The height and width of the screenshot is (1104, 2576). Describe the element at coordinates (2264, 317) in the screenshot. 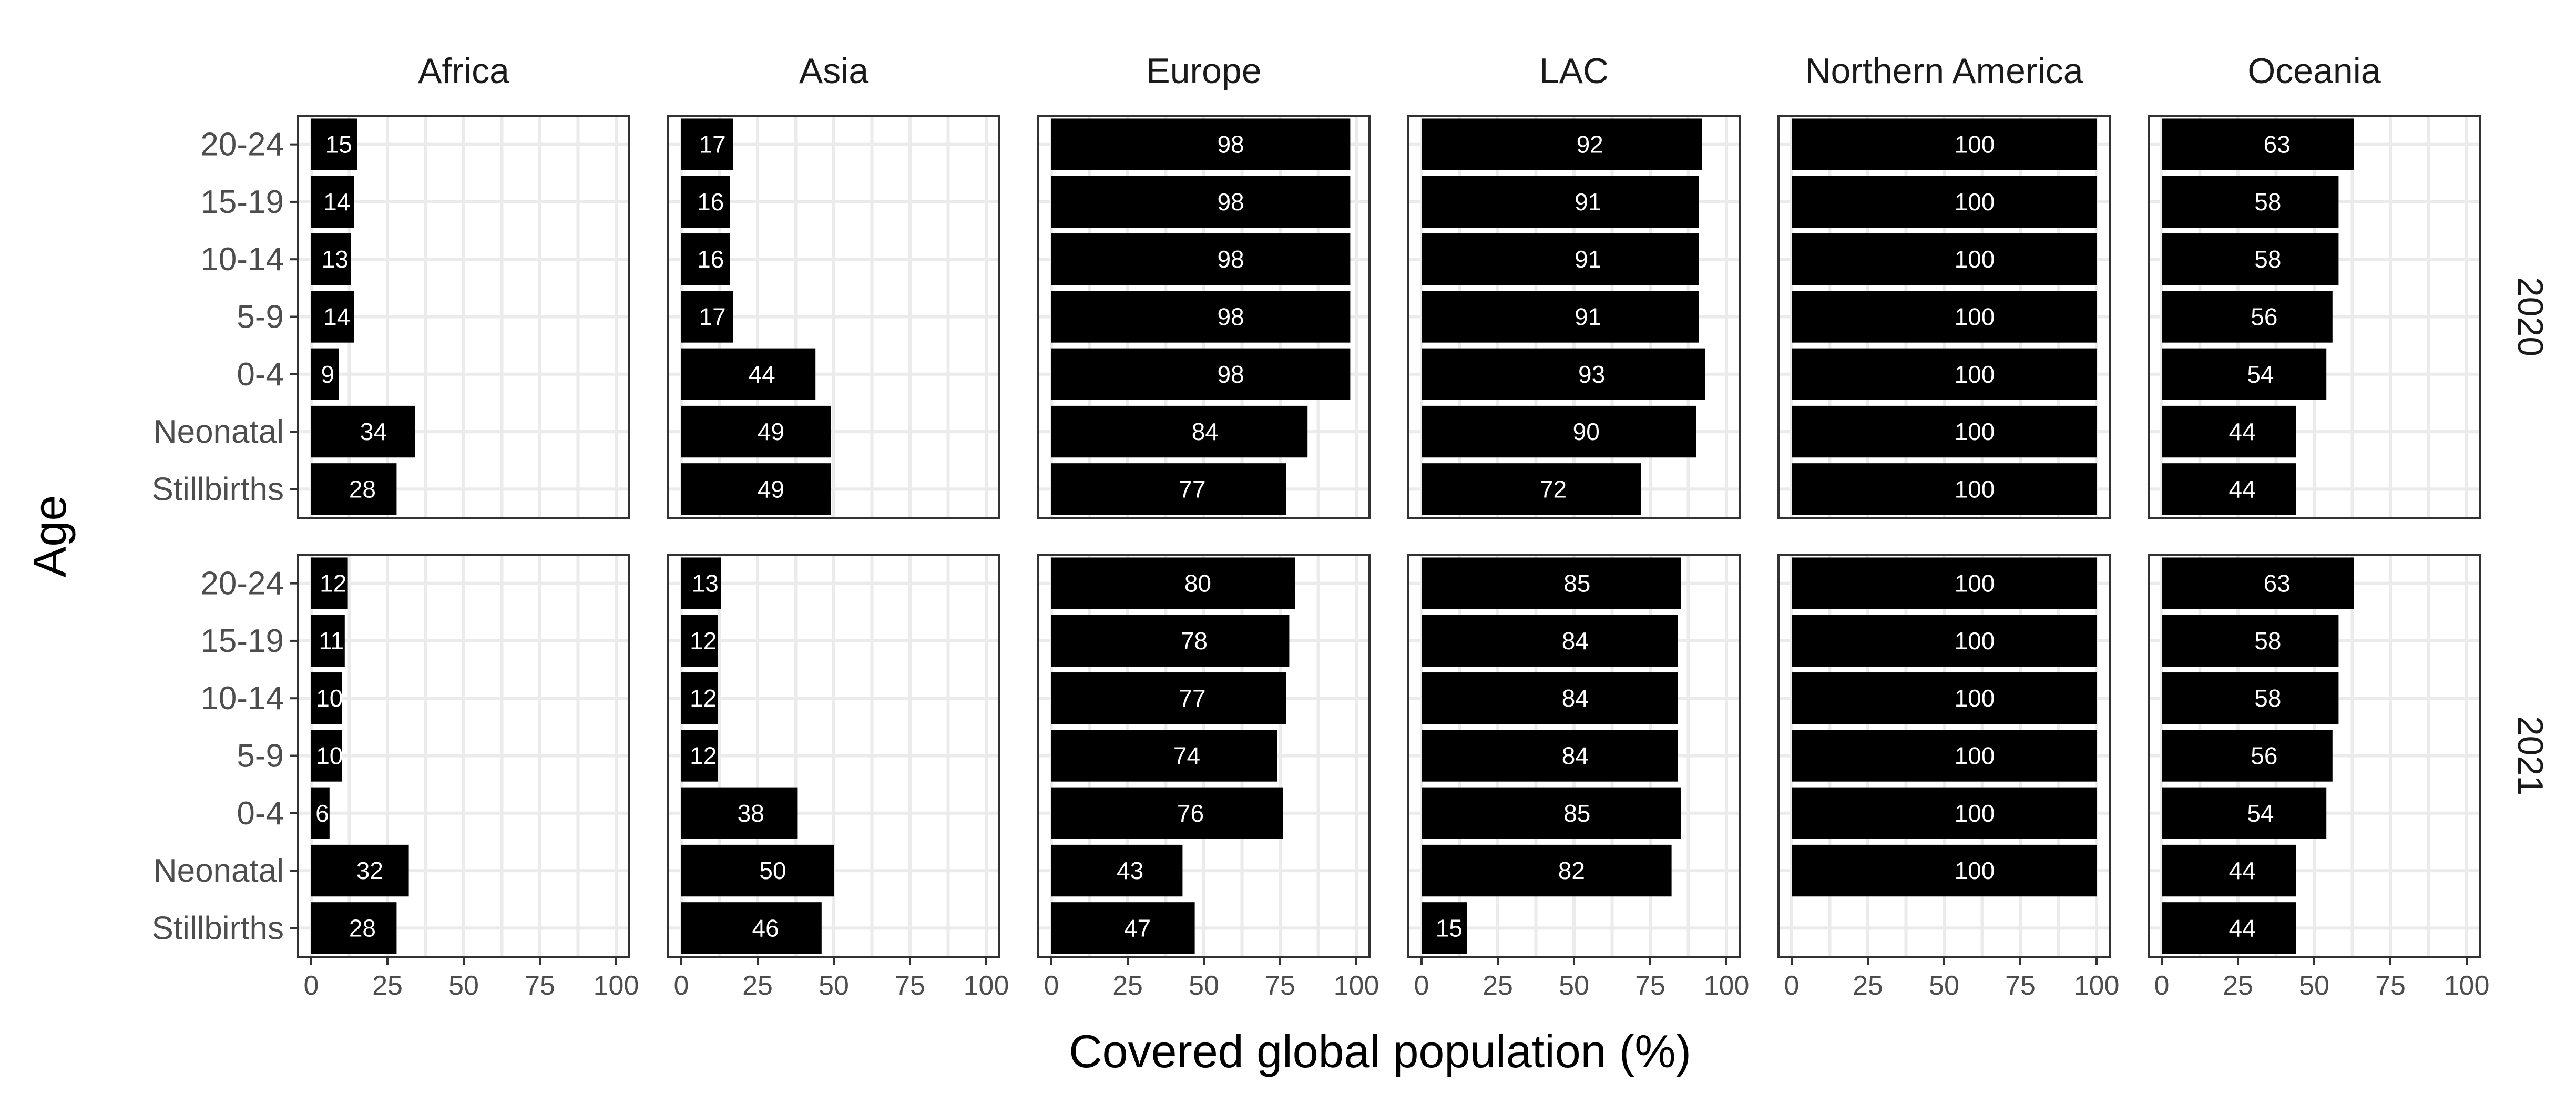

I see `bar-label-oceania-2020-5-9: 56` at that location.